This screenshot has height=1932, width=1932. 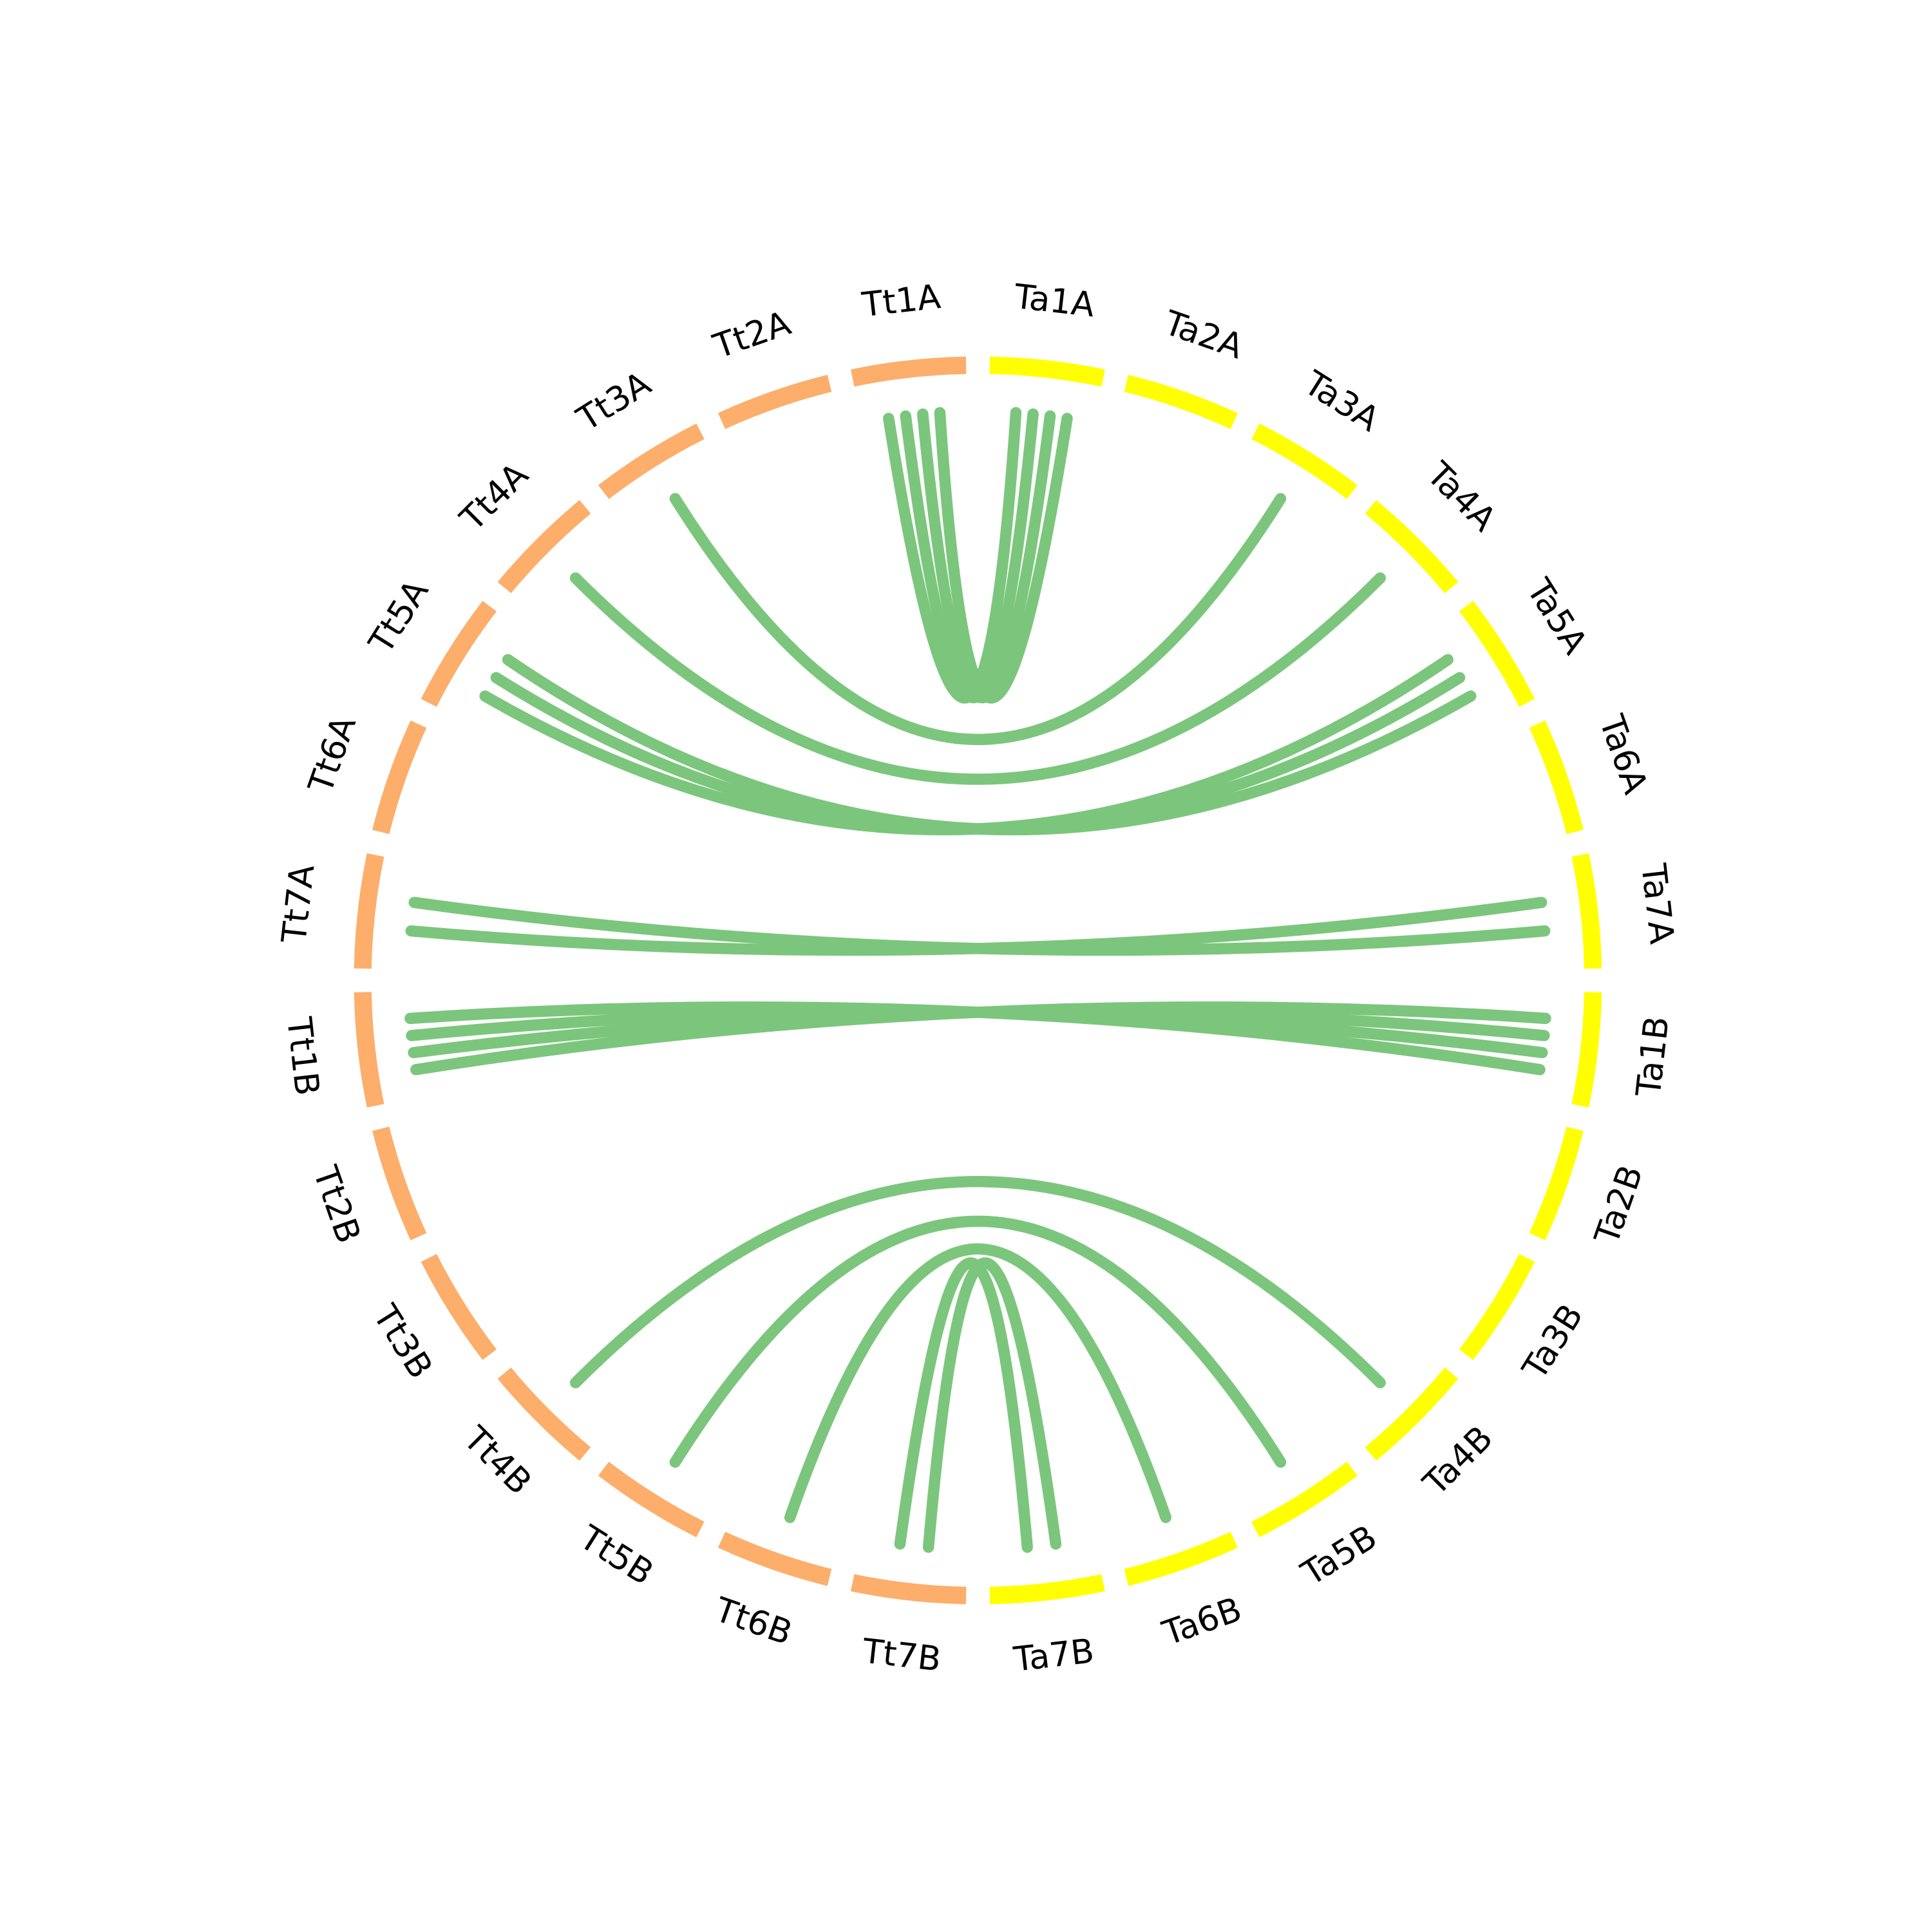 I want to click on chromosome-label: Ta6B, so click(x=1202, y=1622).